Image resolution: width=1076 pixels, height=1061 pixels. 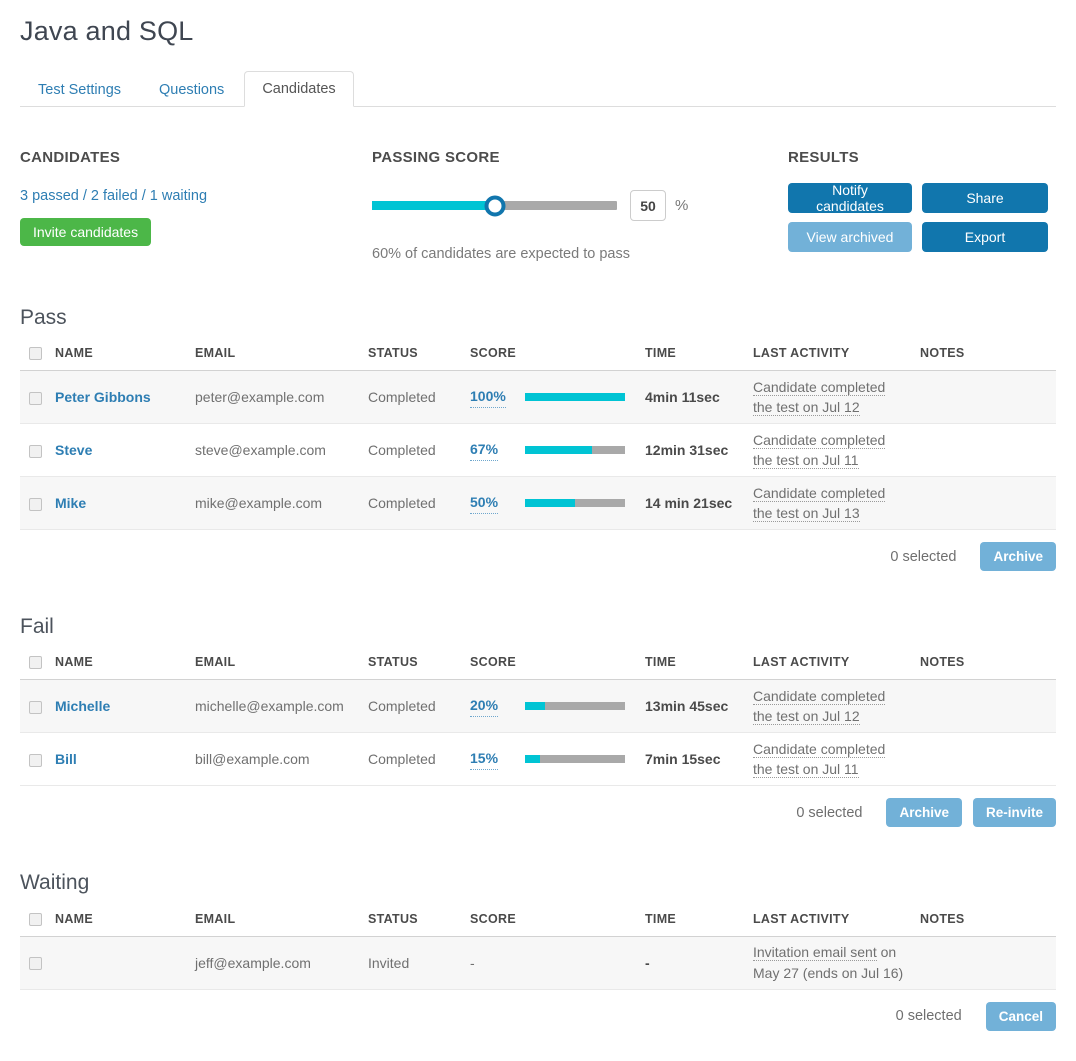 I want to click on score-link: 20%, so click(x=484, y=706).